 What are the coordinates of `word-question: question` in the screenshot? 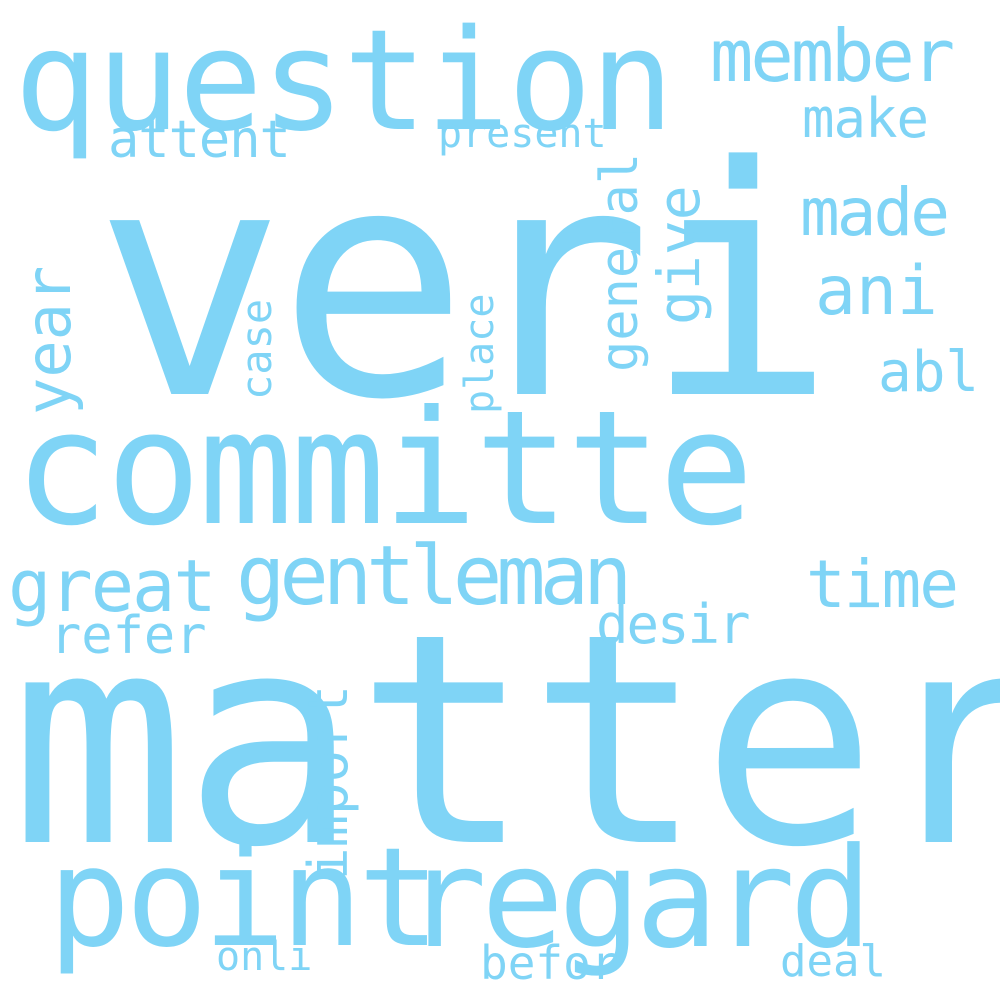 It's located at (344, 81).